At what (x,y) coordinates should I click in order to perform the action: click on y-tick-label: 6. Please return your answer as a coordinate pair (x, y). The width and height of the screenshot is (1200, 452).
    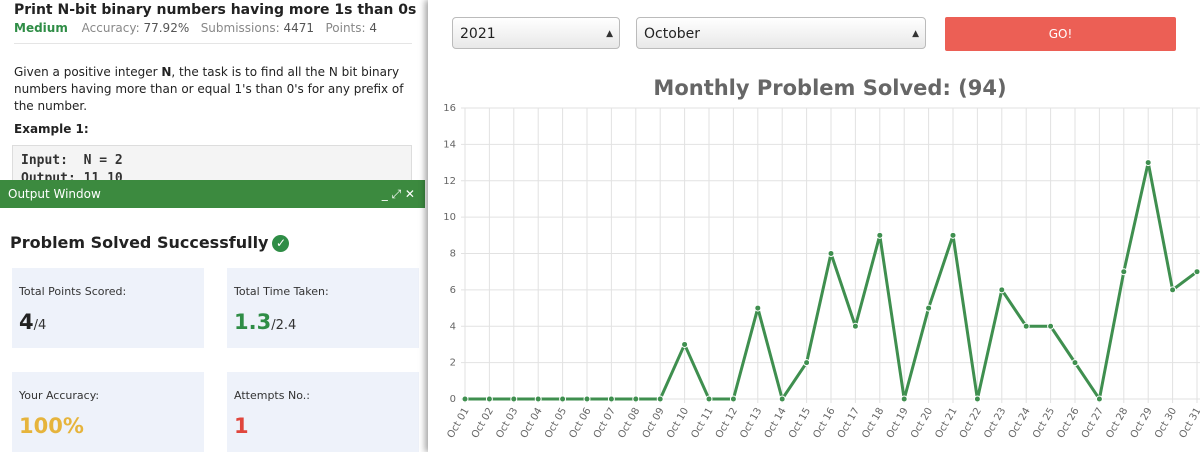
    Looking at the image, I should click on (453, 290).